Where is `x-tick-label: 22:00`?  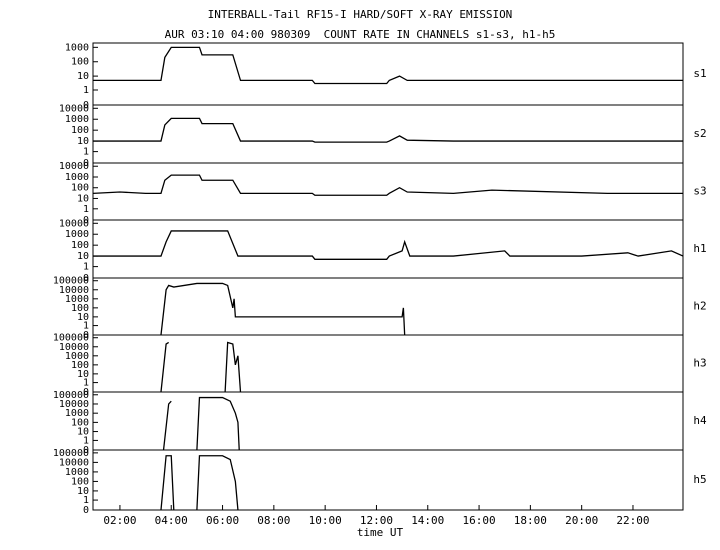
x-tick-label: 22:00 is located at coordinates (632, 520).